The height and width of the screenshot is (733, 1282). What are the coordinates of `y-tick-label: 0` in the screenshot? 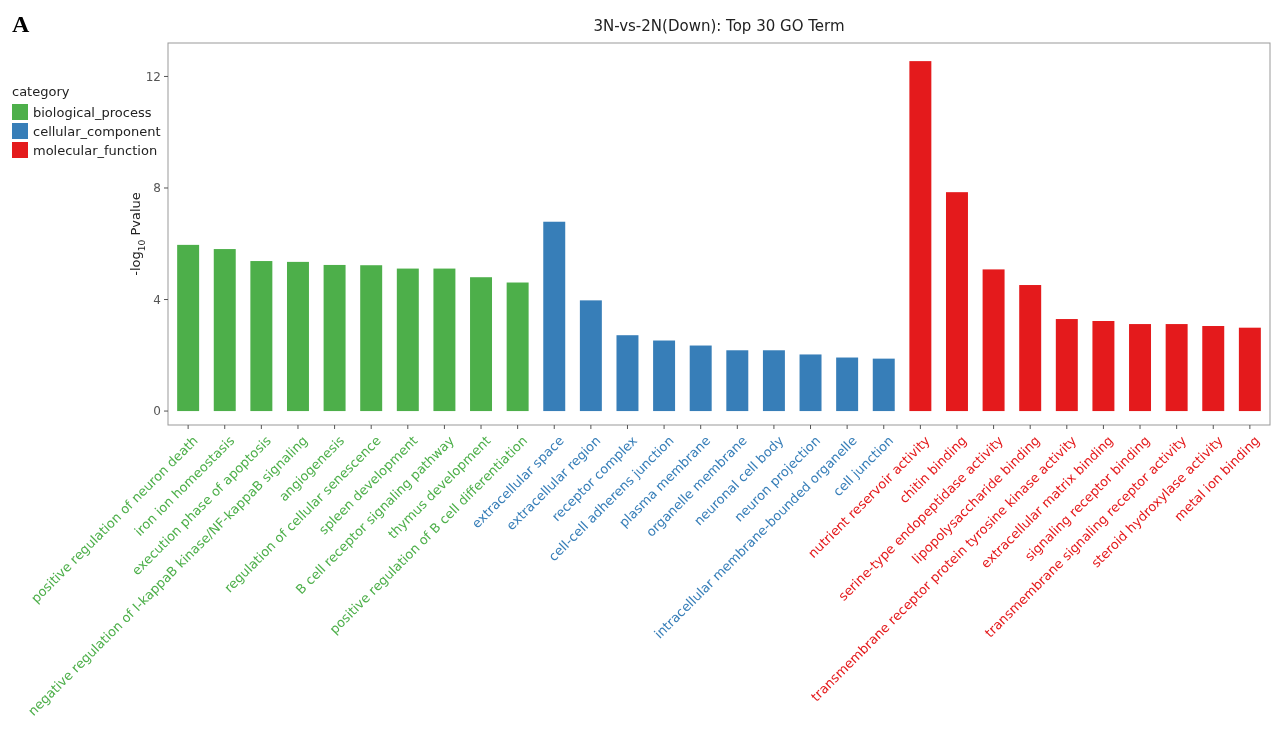 It's located at (157, 411).